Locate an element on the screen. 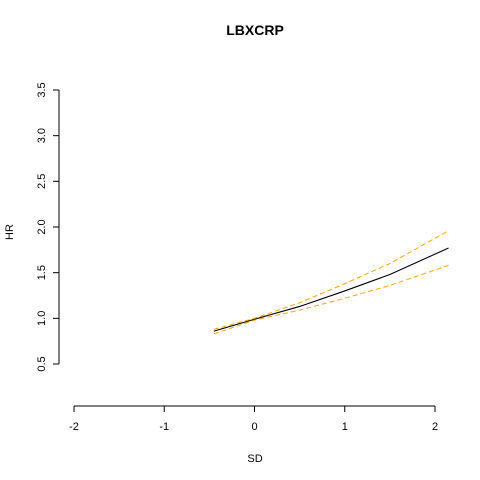 This screenshot has width=480, height=480. y-tick-label: 1.0 is located at coordinates (42, 318).